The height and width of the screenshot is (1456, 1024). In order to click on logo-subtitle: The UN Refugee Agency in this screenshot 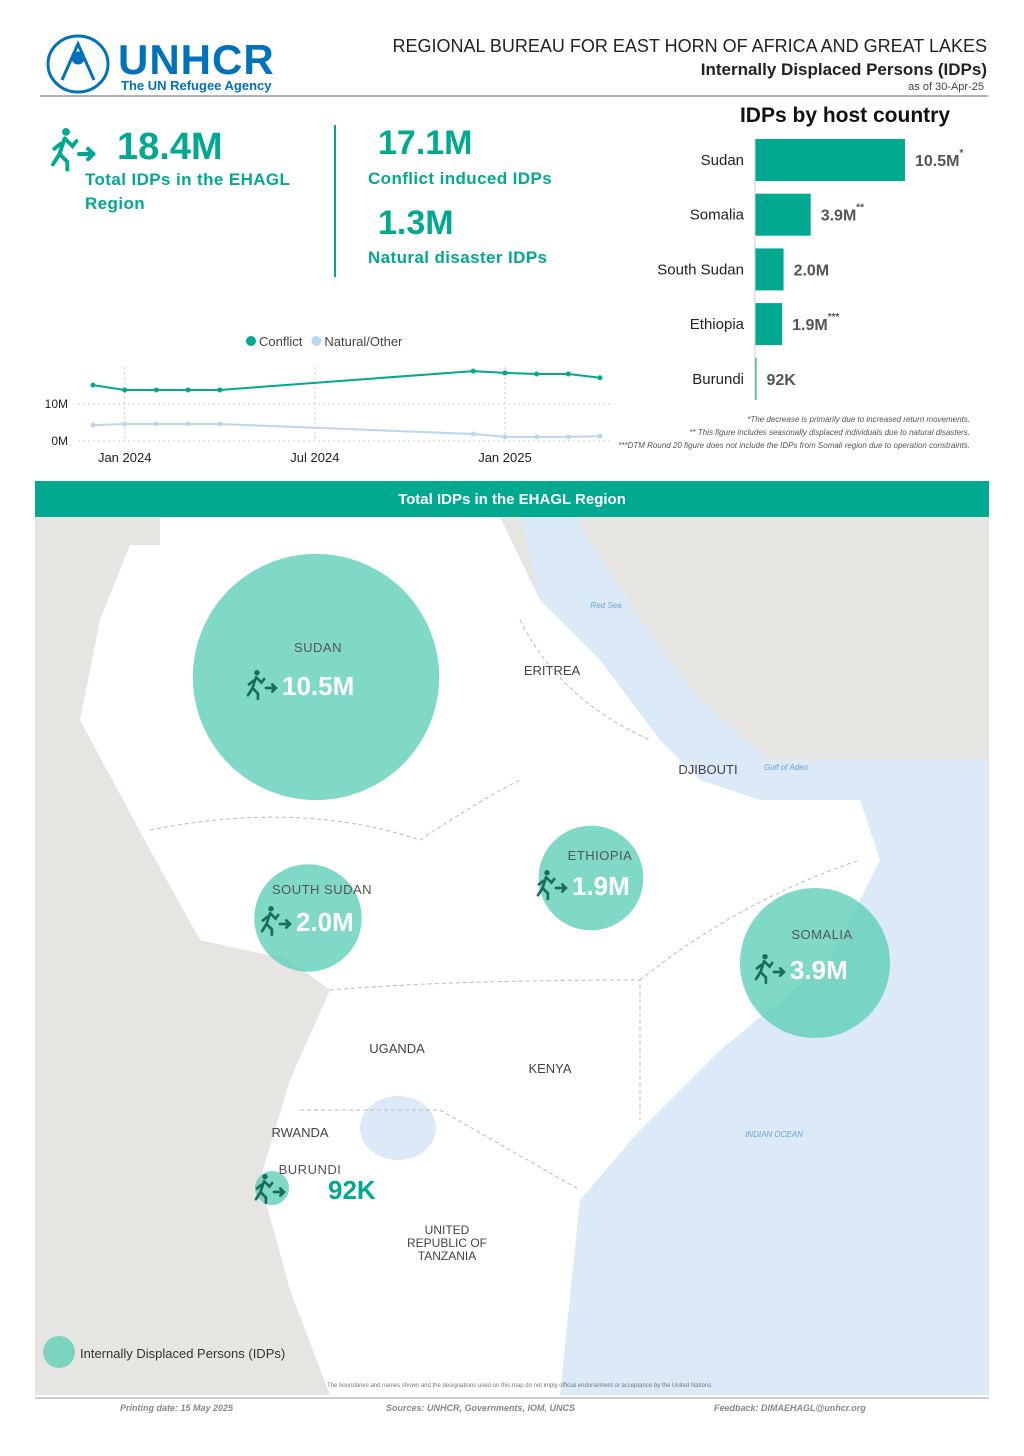, I will do `click(196, 85)`.